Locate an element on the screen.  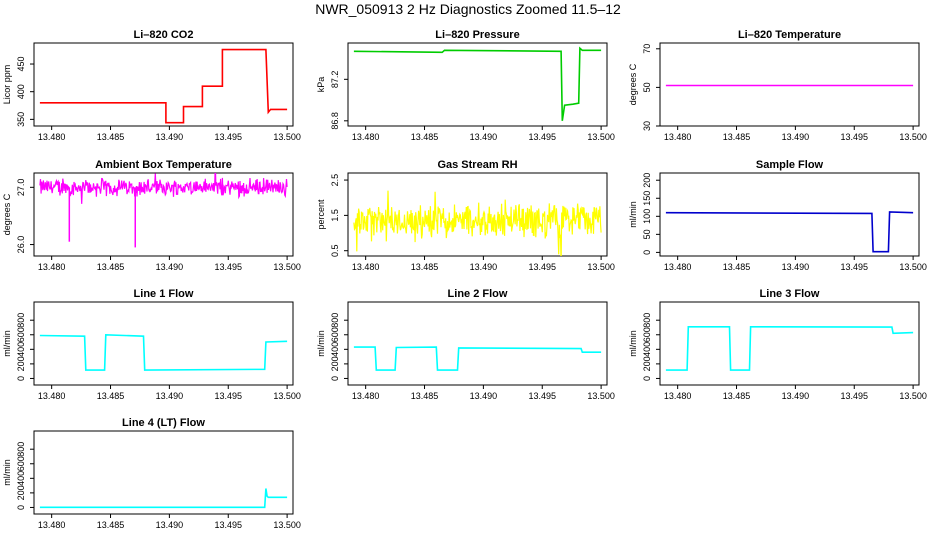
y-axis-label: percent is located at coordinates (321, 214).